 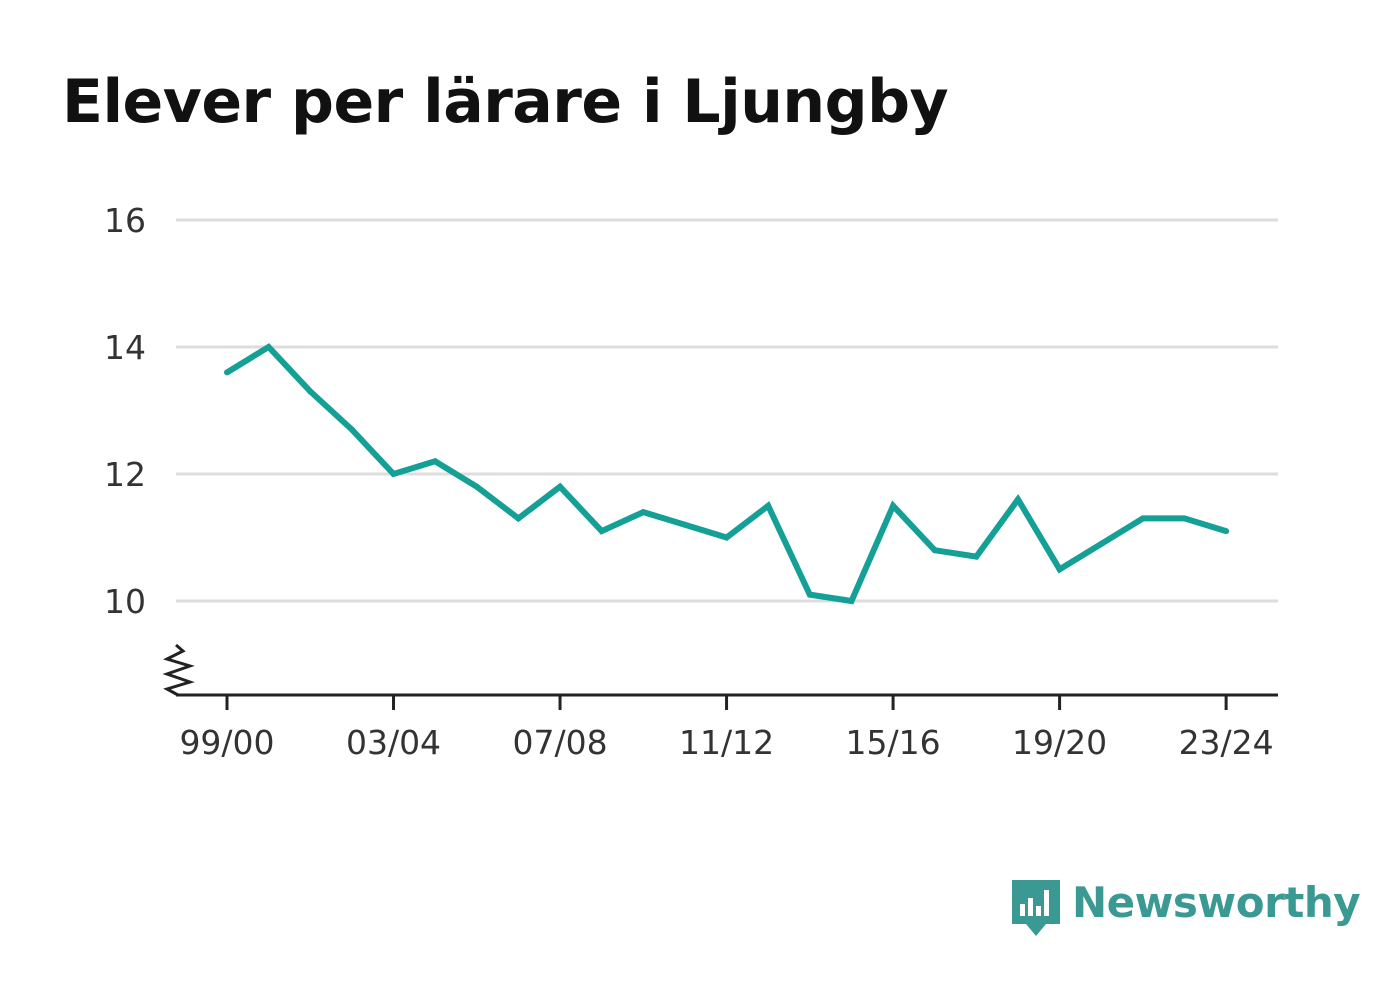 I want to click on data-point-04/05, so click(x=435, y=461).